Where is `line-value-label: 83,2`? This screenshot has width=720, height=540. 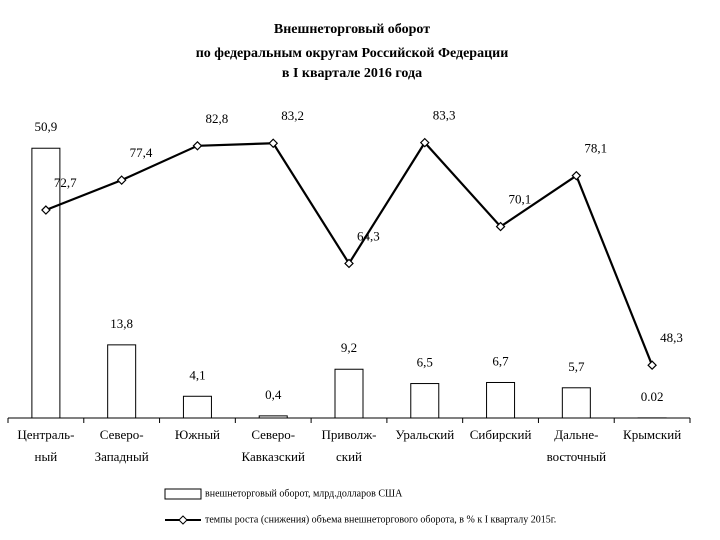
line-value-label: 83,2 is located at coordinates (292, 115).